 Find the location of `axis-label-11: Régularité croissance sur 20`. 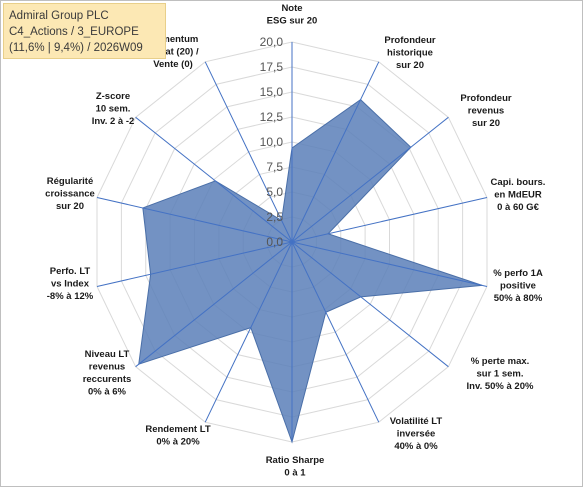

axis-label-11: Régularité croissance sur 20 is located at coordinates (70, 194).